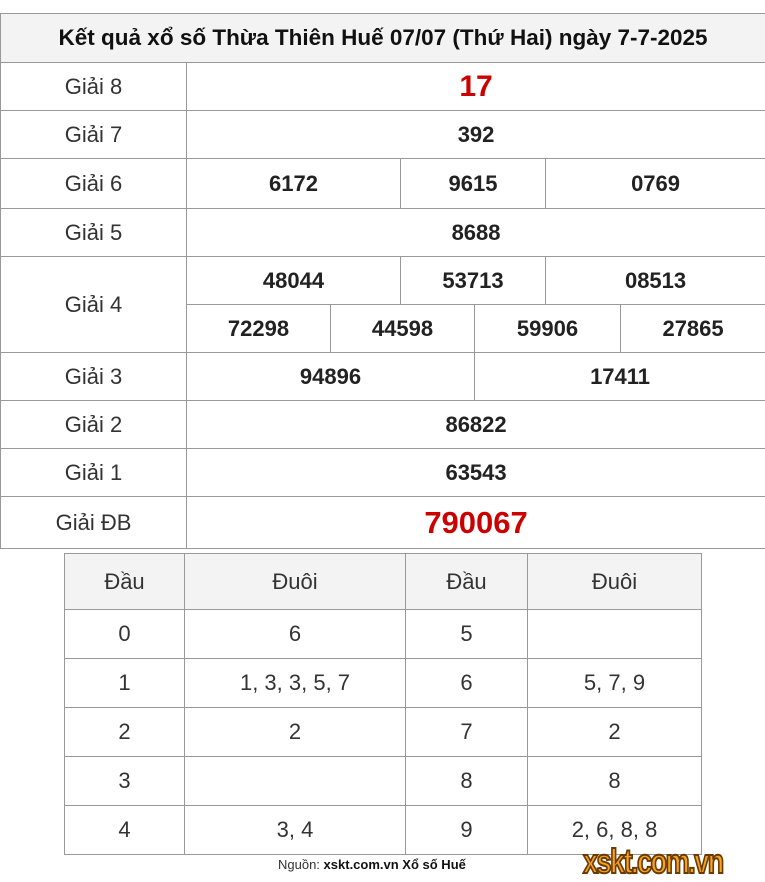  What do you see at coordinates (94, 233) in the screenshot?
I see `prize-label: Giải 5` at bounding box center [94, 233].